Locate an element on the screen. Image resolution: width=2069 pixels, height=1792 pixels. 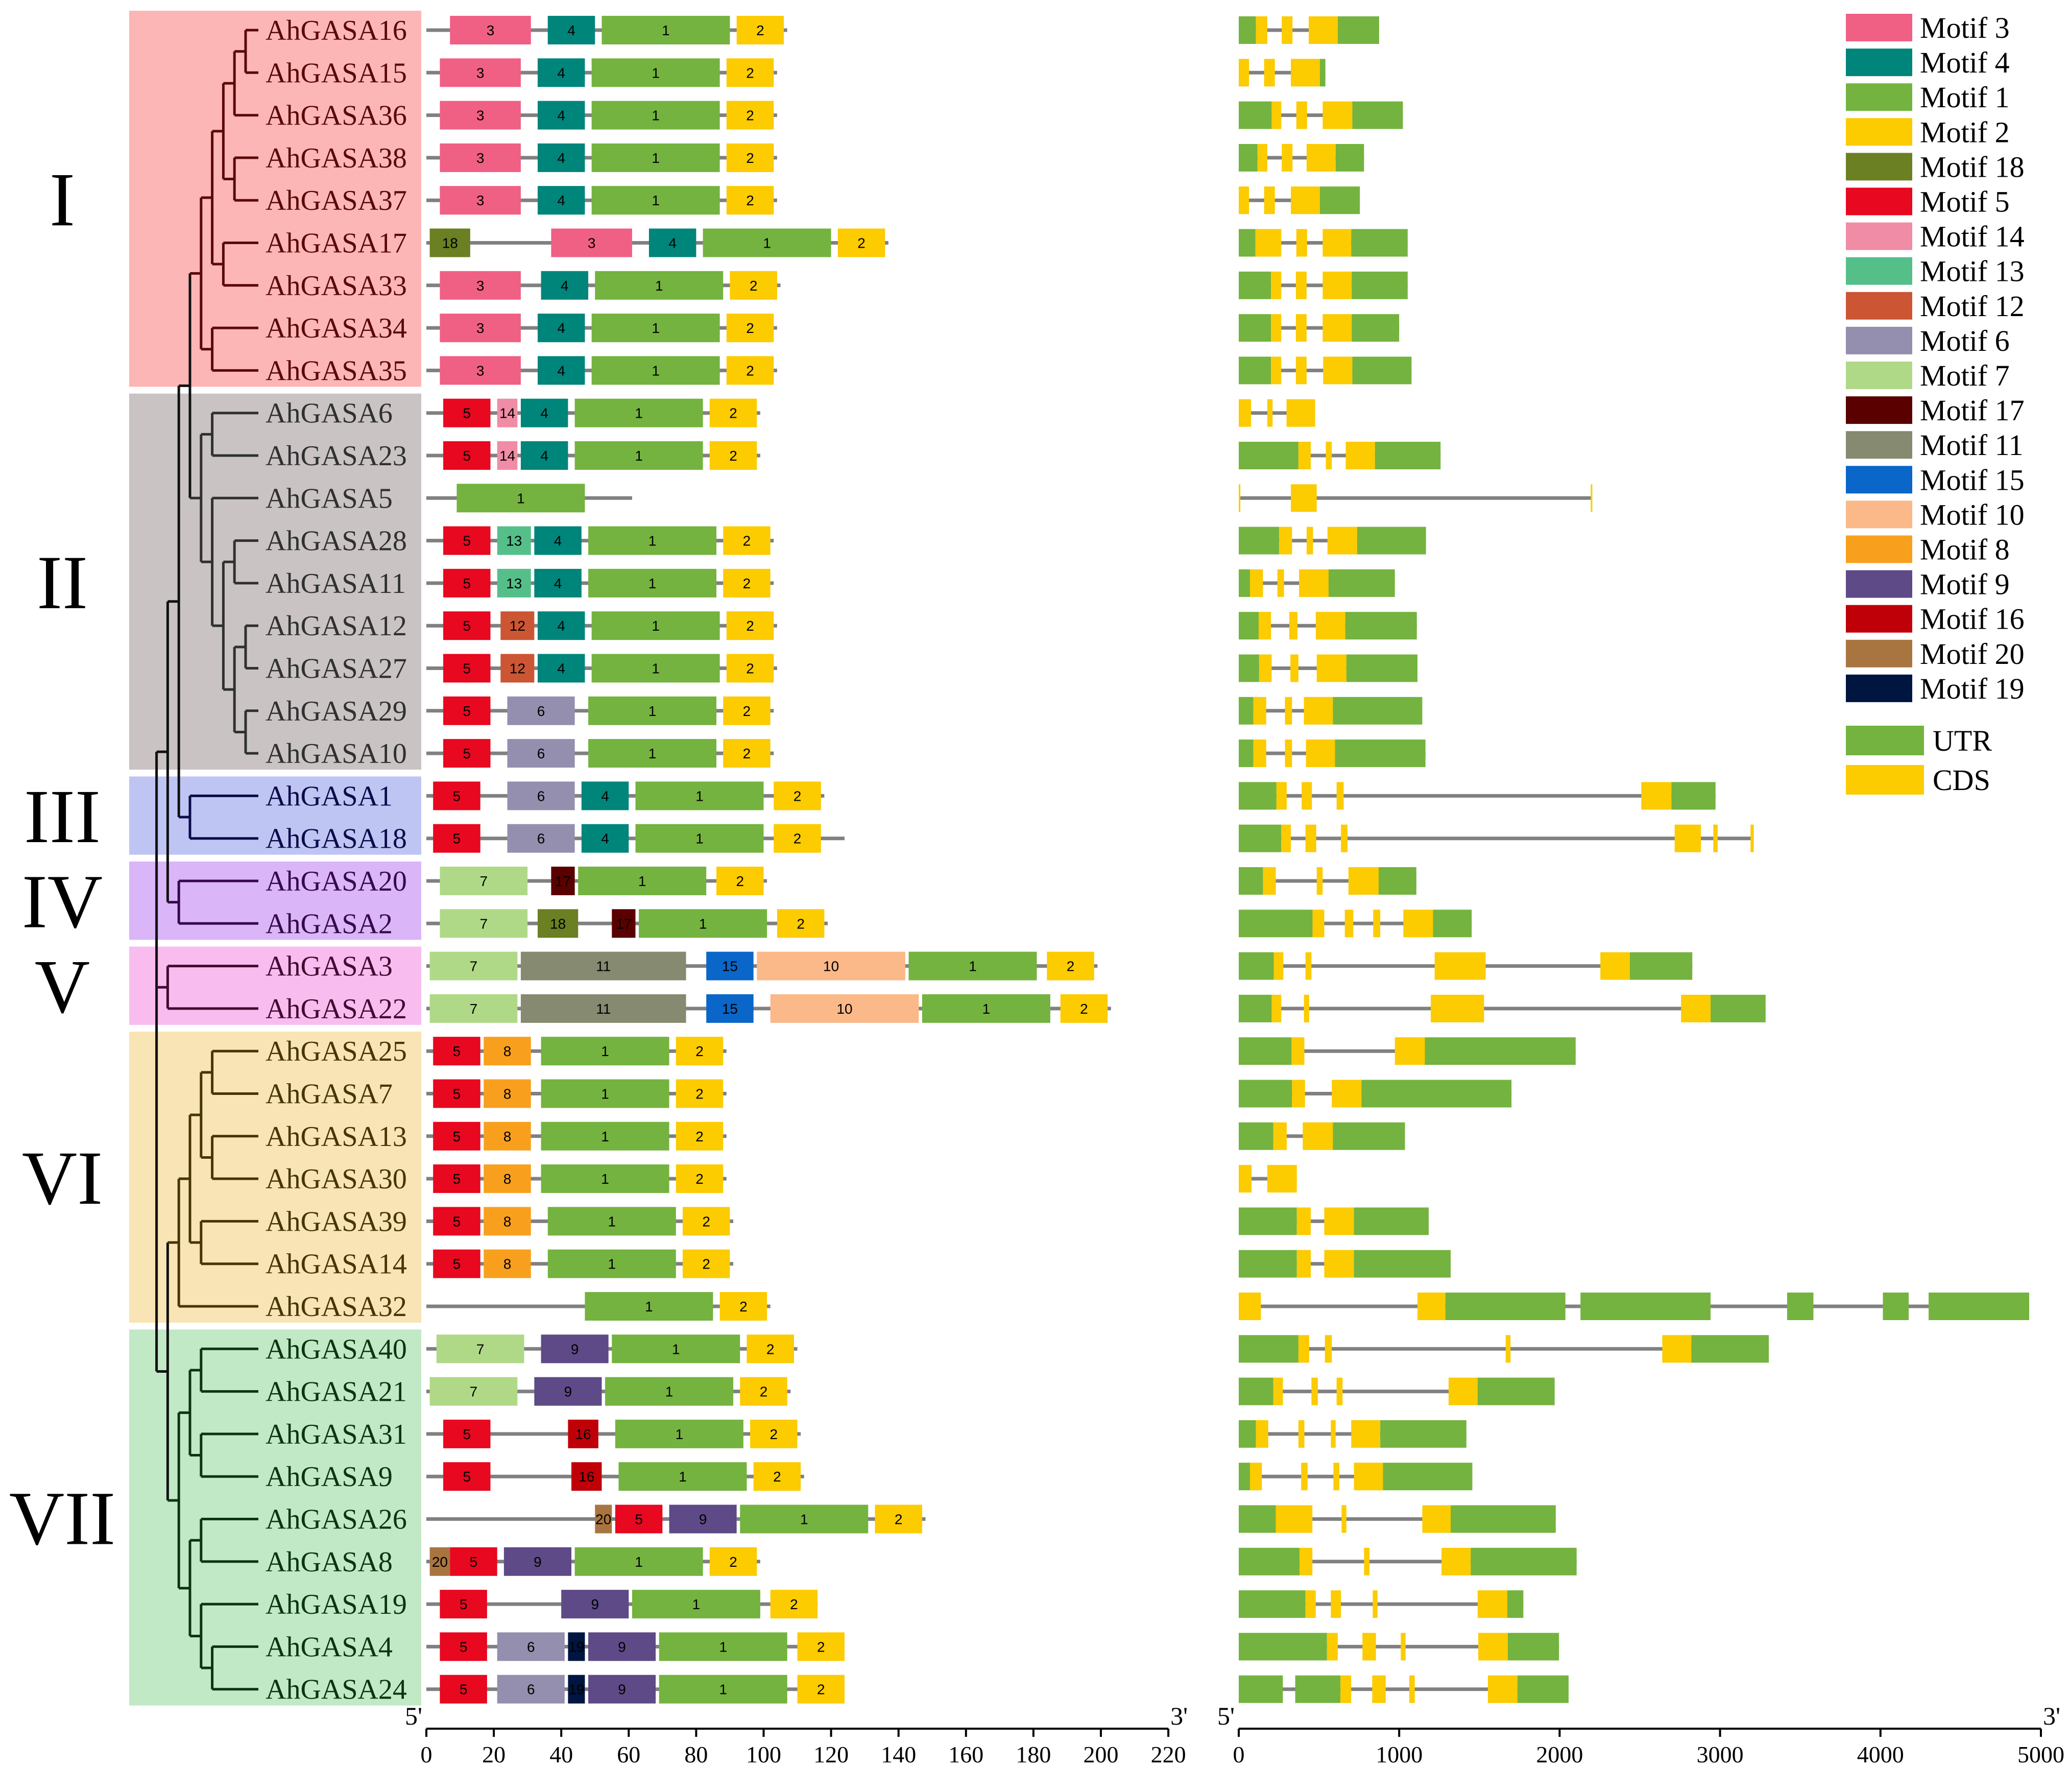
structure-row-AhGASA8 is located at coordinates (1408, 1561).